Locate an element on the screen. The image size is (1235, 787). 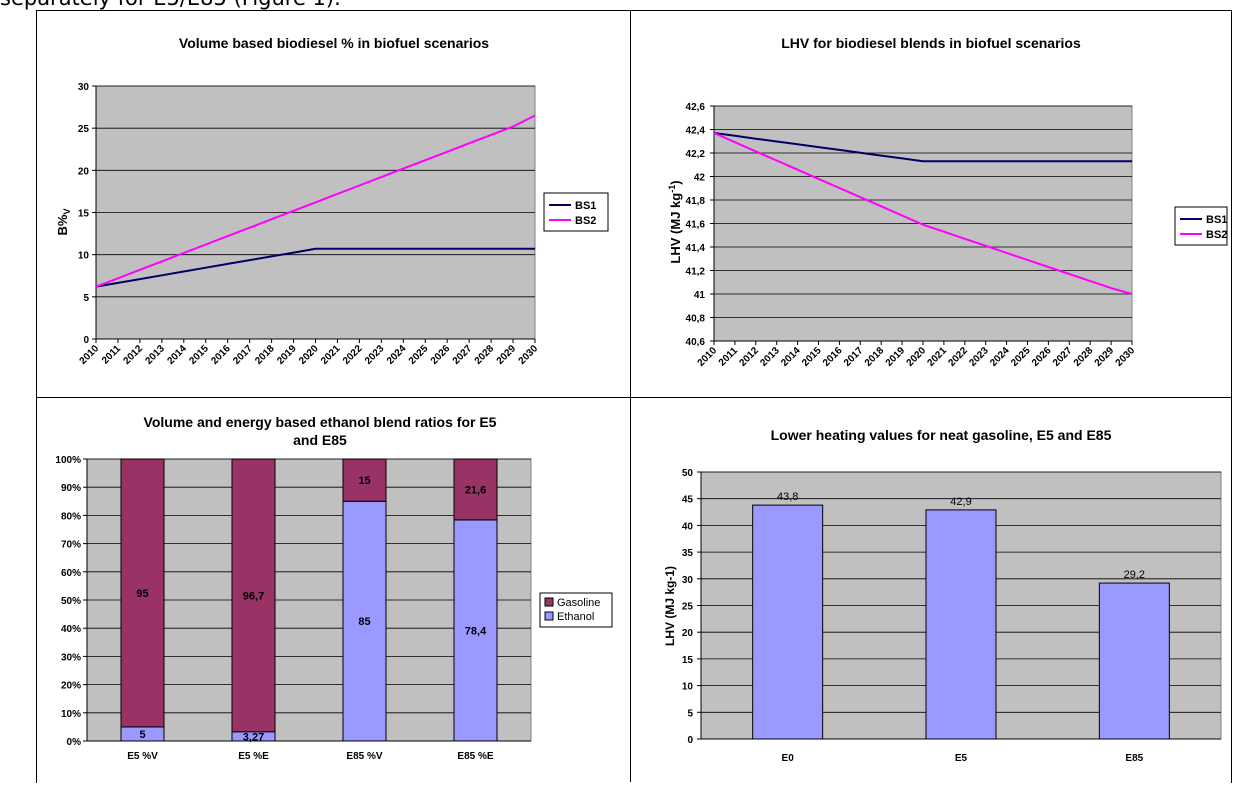
y-tick-label: 0 is located at coordinates (690, 740).